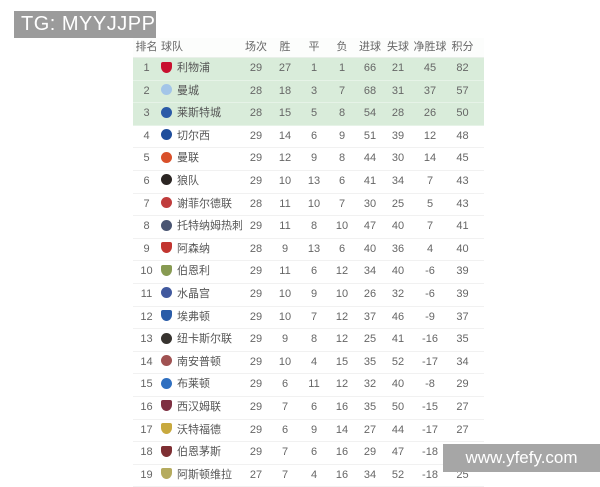 This screenshot has width=600, height=487. Describe the element at coordinates (398, 48) in the screenshot. I see `column-header: 失球` at that location.